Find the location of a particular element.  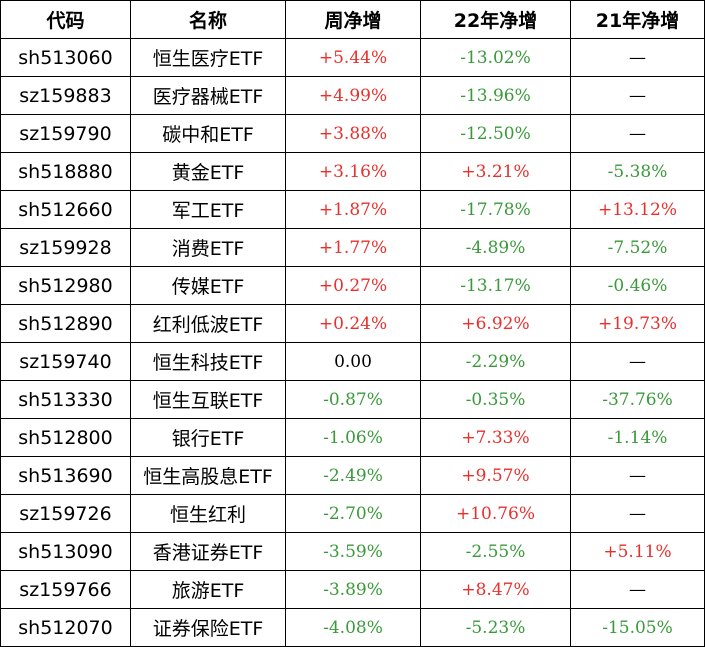

cell-week-change: +3.16% is located at coordinates (353, 171).